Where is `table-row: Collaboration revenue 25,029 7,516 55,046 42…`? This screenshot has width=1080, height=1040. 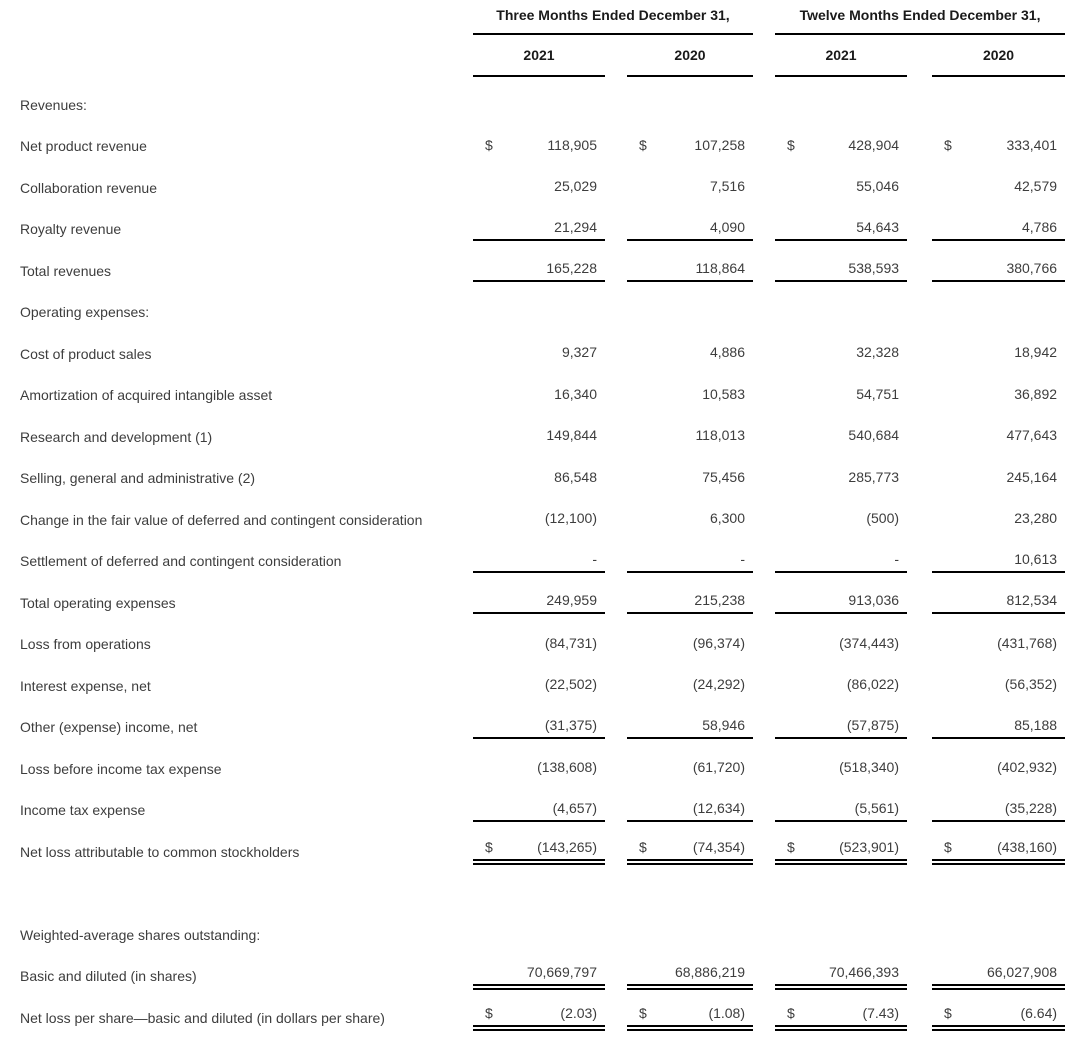
table-row: Collaboration revenue 25,029 7,516 55,046 42… is located at coordinates (540, 188).